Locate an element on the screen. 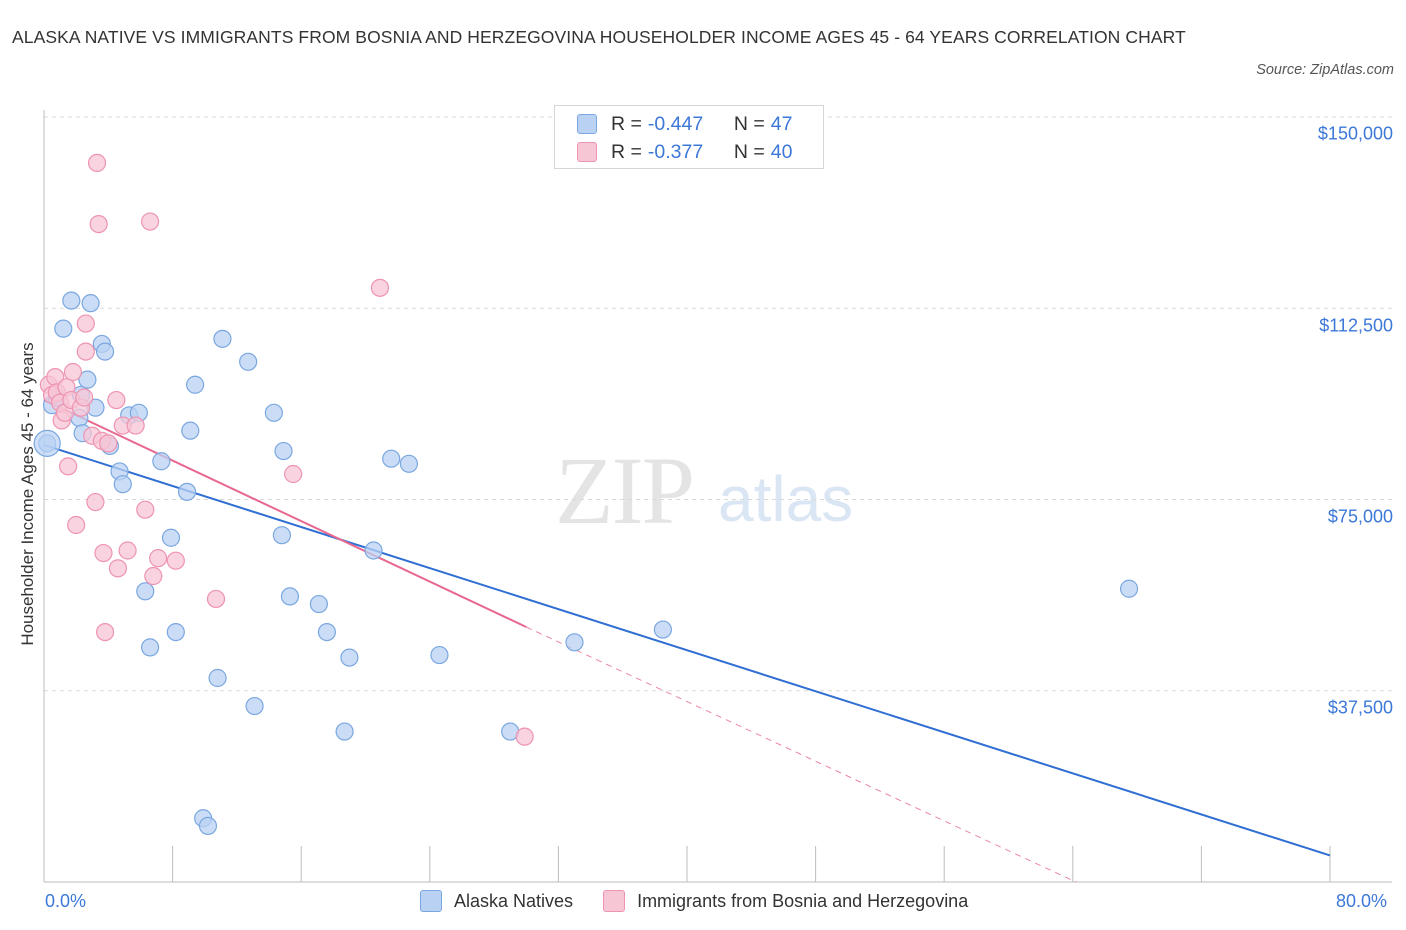 The width and height of the screenshot is (1406, 930). legend-n-value: 47 is located at coordinates (781, 123).